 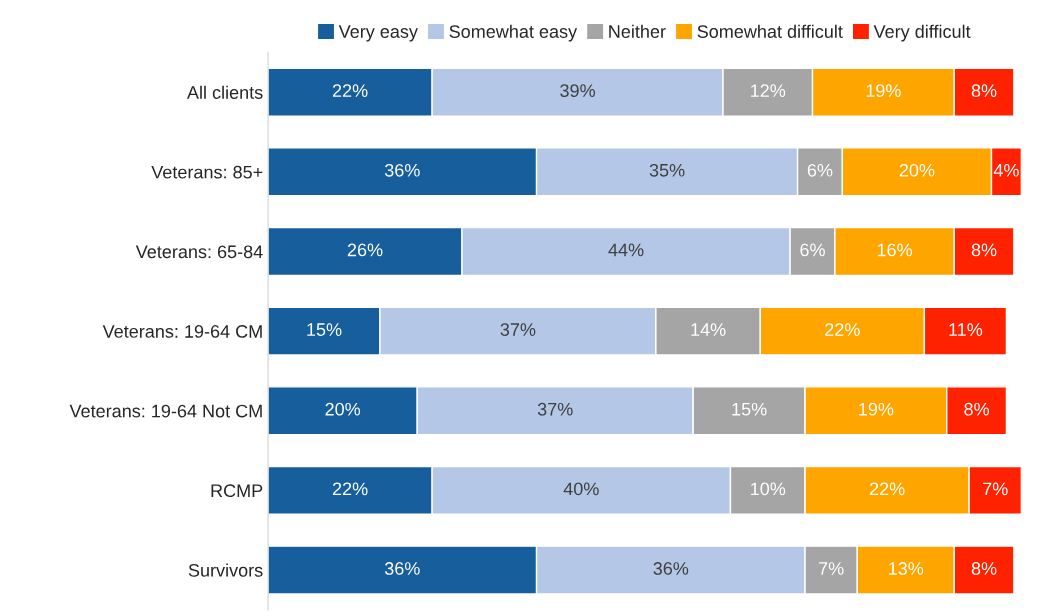 I want to click on data-label: 39%, so click(x=577, y=91).